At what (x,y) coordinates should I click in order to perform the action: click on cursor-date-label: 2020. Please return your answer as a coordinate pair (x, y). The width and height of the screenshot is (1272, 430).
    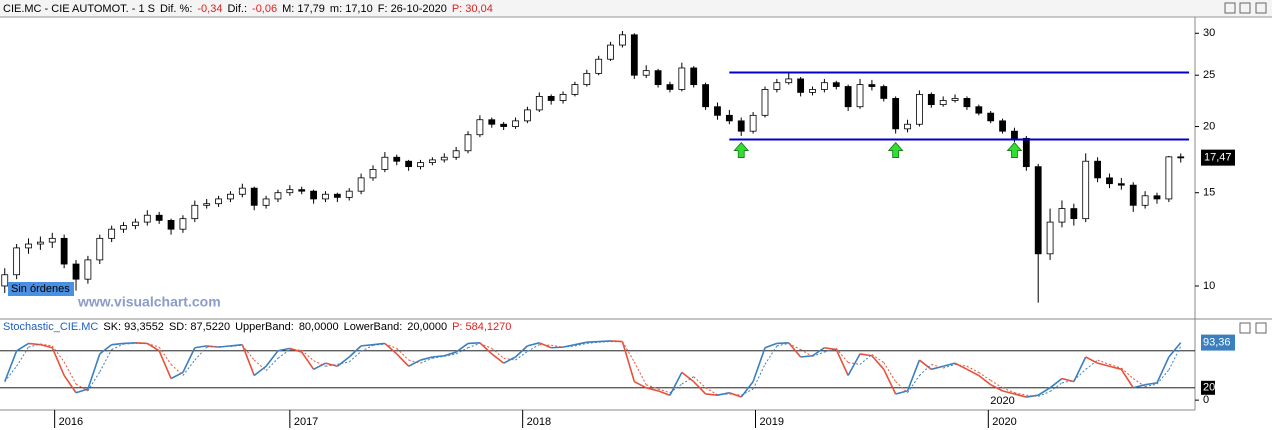
    Looking at the image, I should click on (1002, 401).